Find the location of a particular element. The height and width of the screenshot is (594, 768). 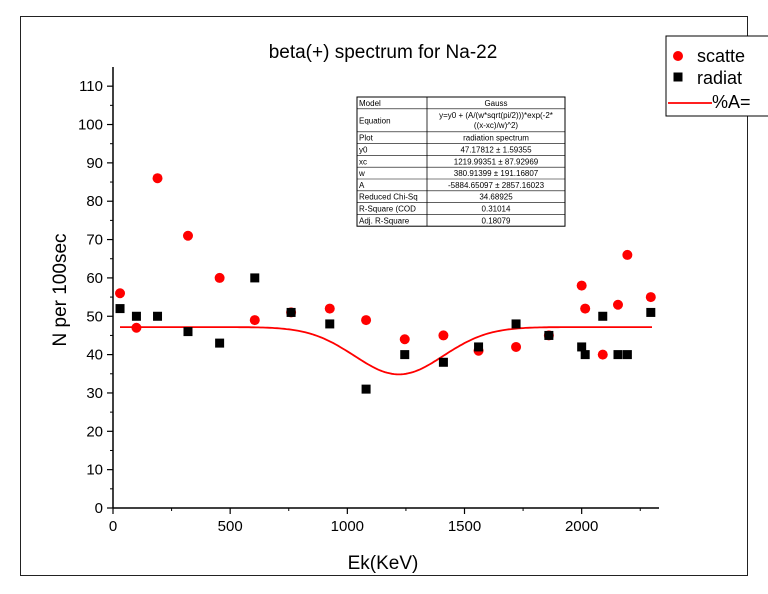

fit-table-key: w is located at coordinates (361, 173).